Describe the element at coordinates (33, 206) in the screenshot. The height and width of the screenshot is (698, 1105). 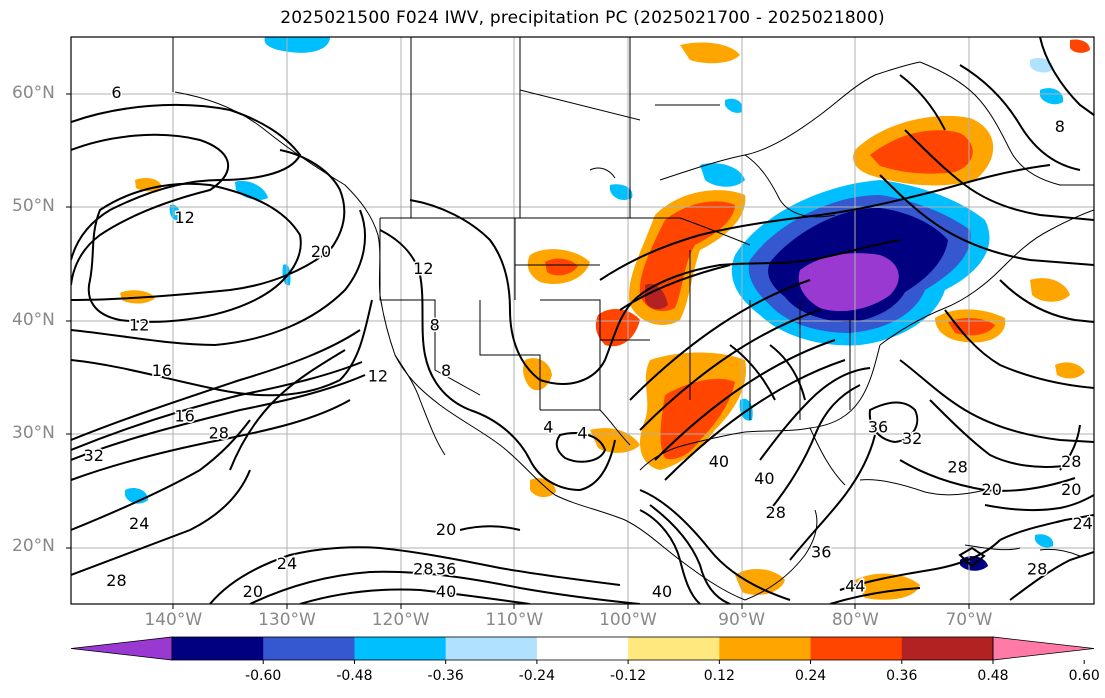
I see `lat-label: 50°N` at that location.